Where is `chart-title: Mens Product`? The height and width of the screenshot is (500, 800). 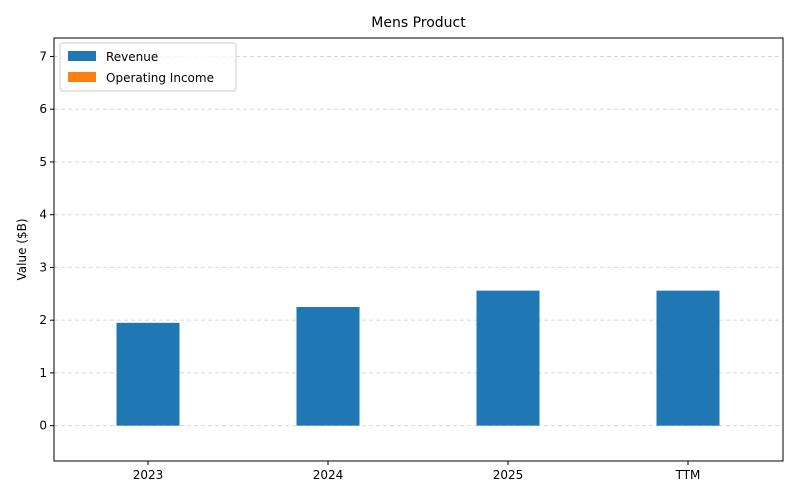
chart-title: Mens Product is located at coordinates (418, 23).